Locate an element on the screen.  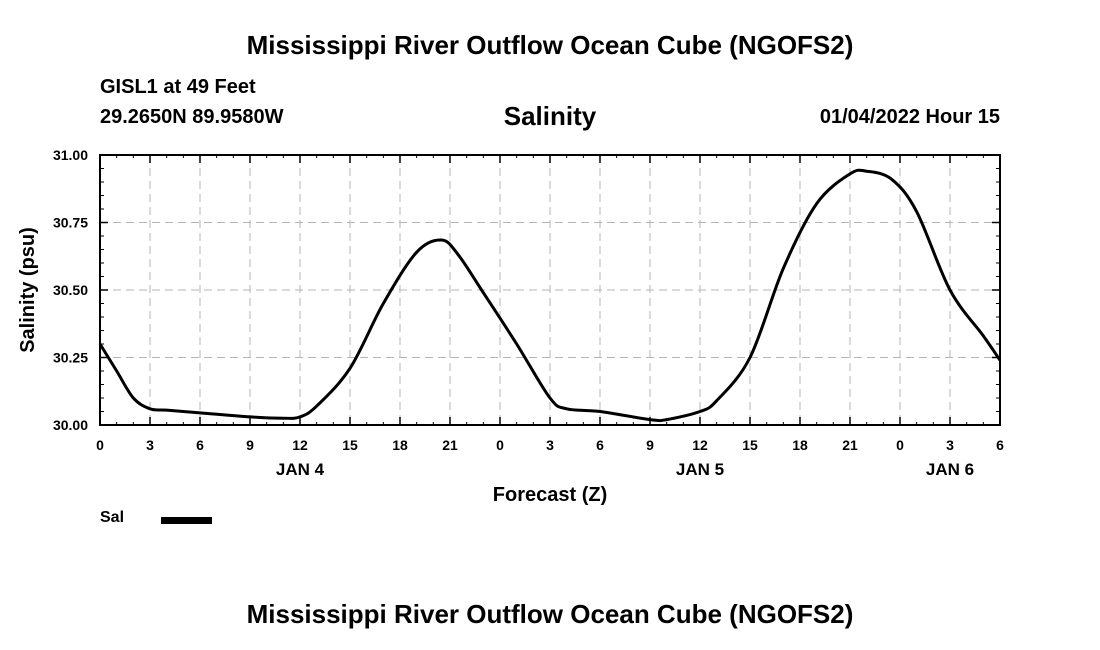
date-label: JAN 5 is located at coordinates (700, 469).